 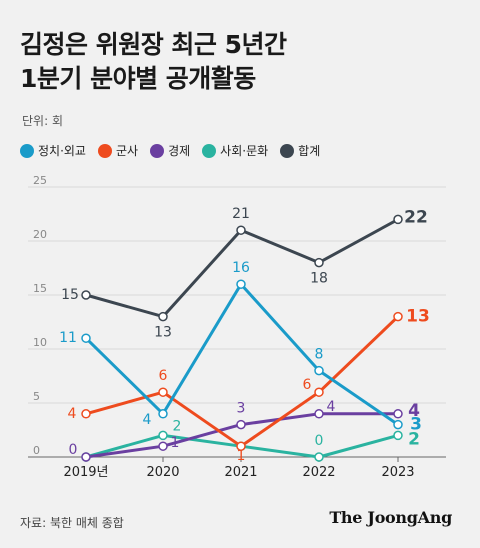 What do you see at coordinates (162, 472) in the screenshot?
I see `x-tick-label: 2020` at bounding box center [162, 472].